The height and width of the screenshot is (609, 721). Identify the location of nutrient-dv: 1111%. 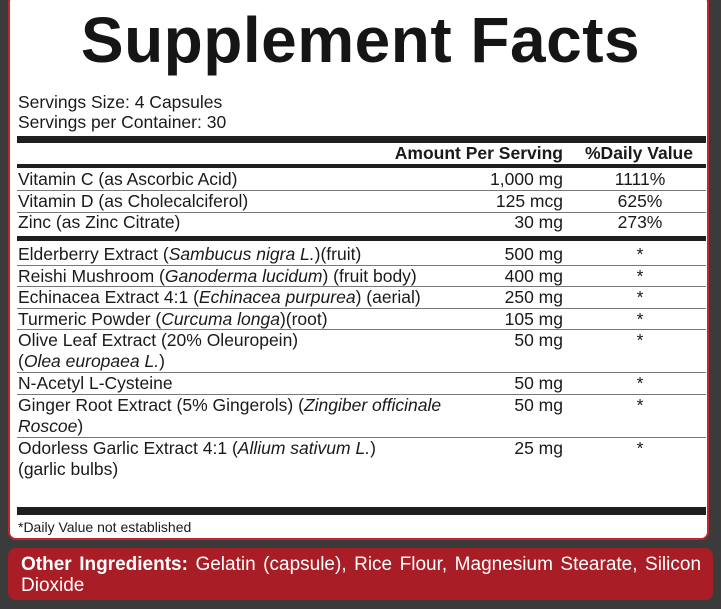
(640, 179).